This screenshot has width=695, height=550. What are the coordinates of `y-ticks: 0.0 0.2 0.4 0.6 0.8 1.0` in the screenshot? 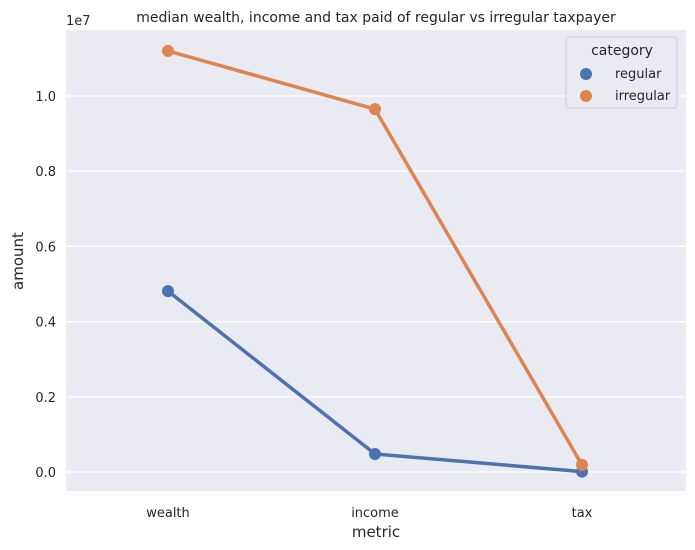 It's located at (45, 285).